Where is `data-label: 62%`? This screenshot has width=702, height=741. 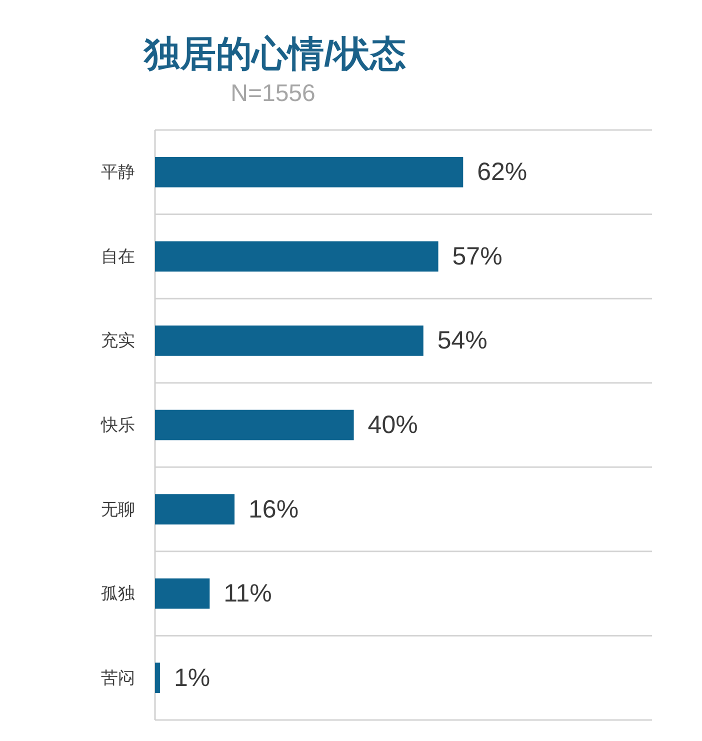
data-label: 62% is located at coordinates (502, 172).